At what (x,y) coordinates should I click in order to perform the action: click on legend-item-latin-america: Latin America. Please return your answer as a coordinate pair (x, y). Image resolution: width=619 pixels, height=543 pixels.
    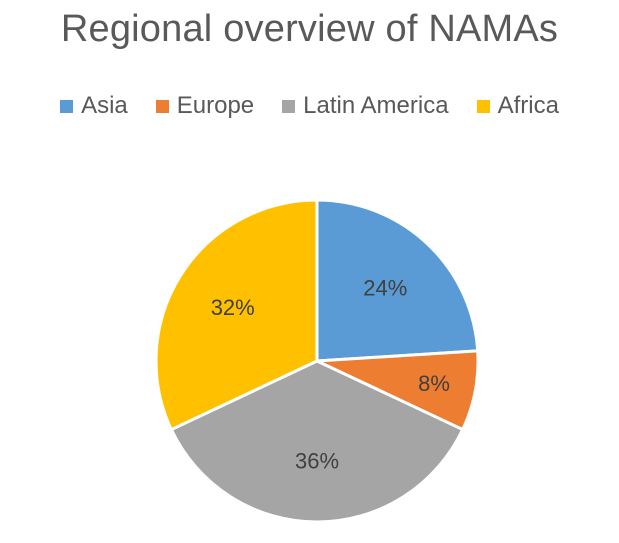
    Looking at the image, I should click on (365, 106).